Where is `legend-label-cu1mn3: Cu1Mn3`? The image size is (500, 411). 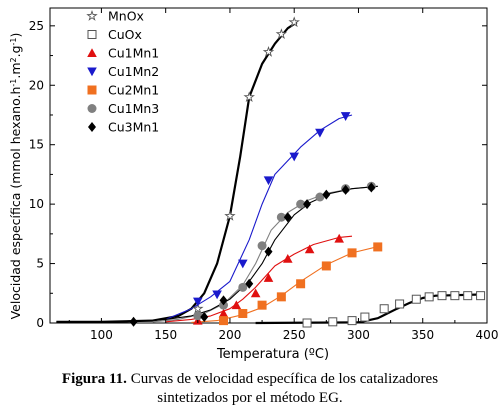 legend-label-cu1mn3: Cu1Mn3 is located at coordinates (133, 108).